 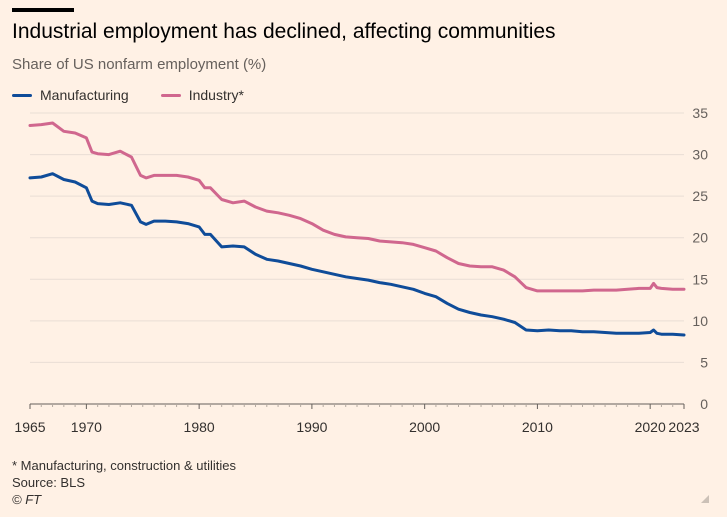 What do you see at coordinates (700, 238) in the screenshot?
I see `y-tick-label: 20` at bounding box center [700, 238].